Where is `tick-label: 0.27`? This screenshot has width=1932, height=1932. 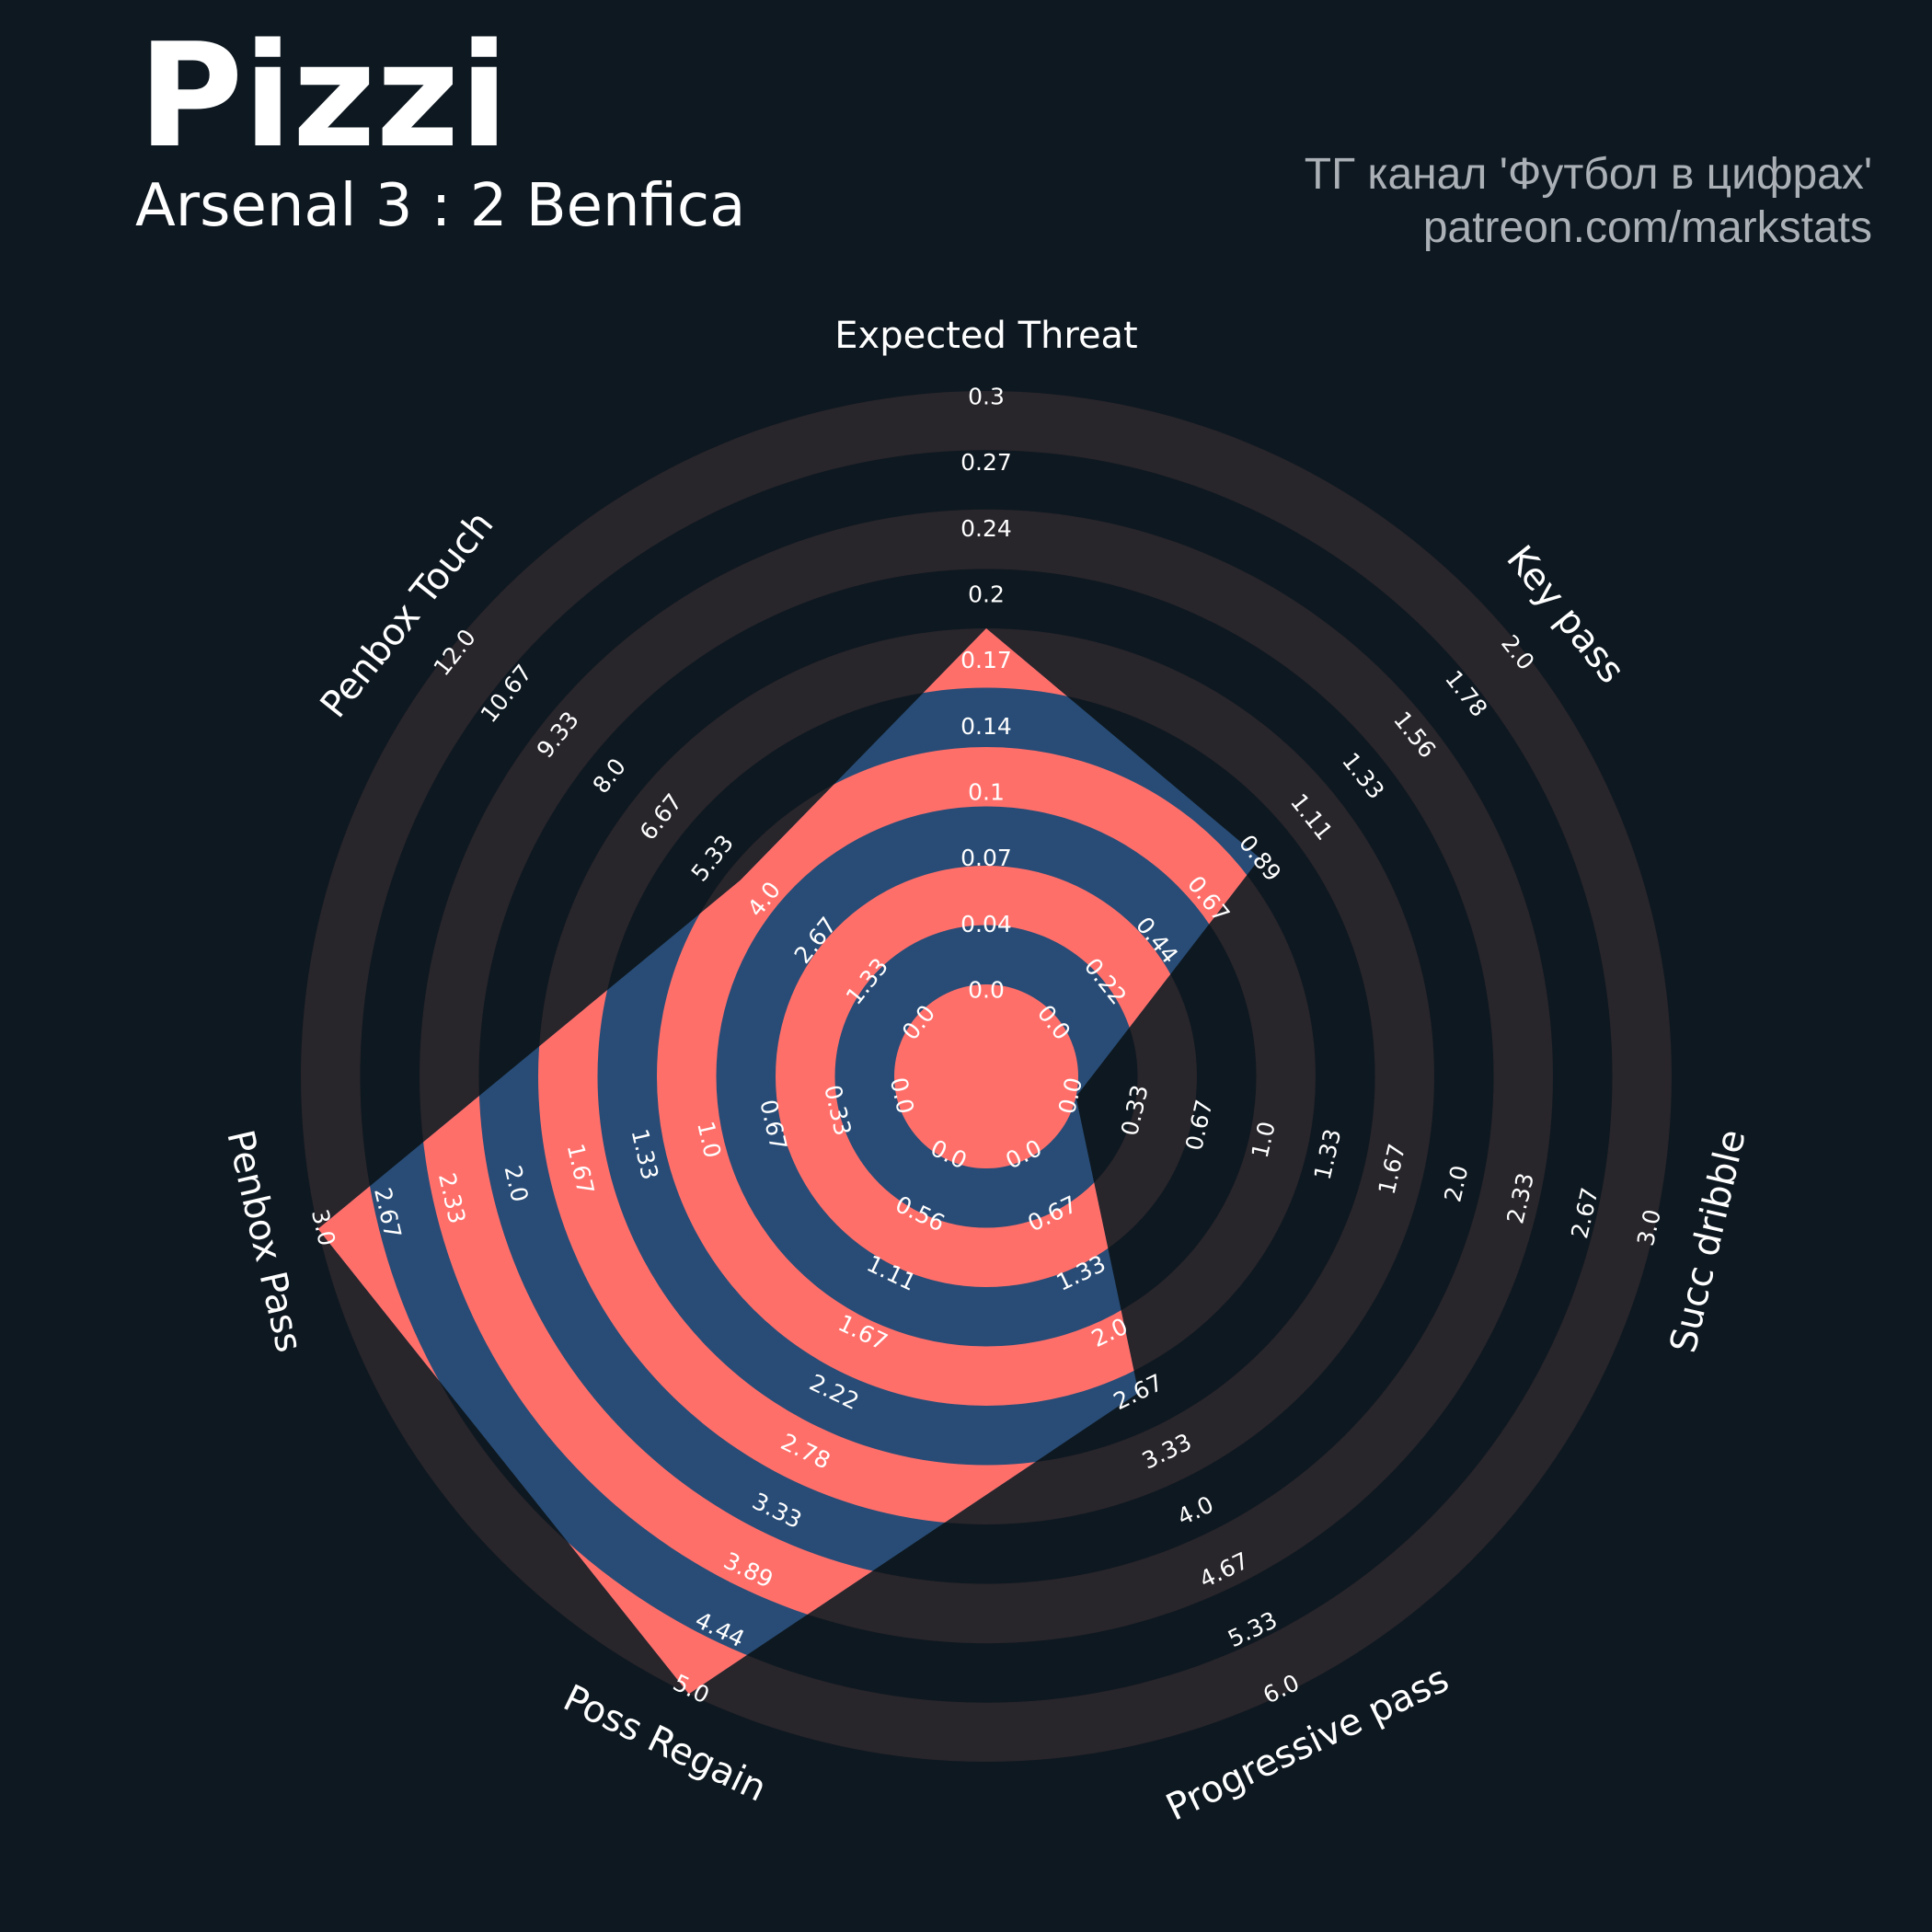 tick-label: 0.27 is located at coordinates (986, 462).